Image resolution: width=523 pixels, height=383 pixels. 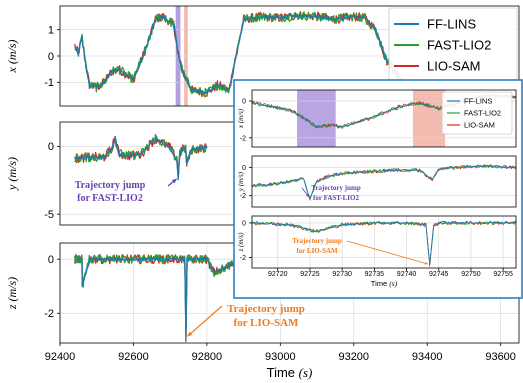 What do you see at coordinates (342, 274) in the screenshot?
I see `x-tick-label: 92730` at bounding box center [342, 274].